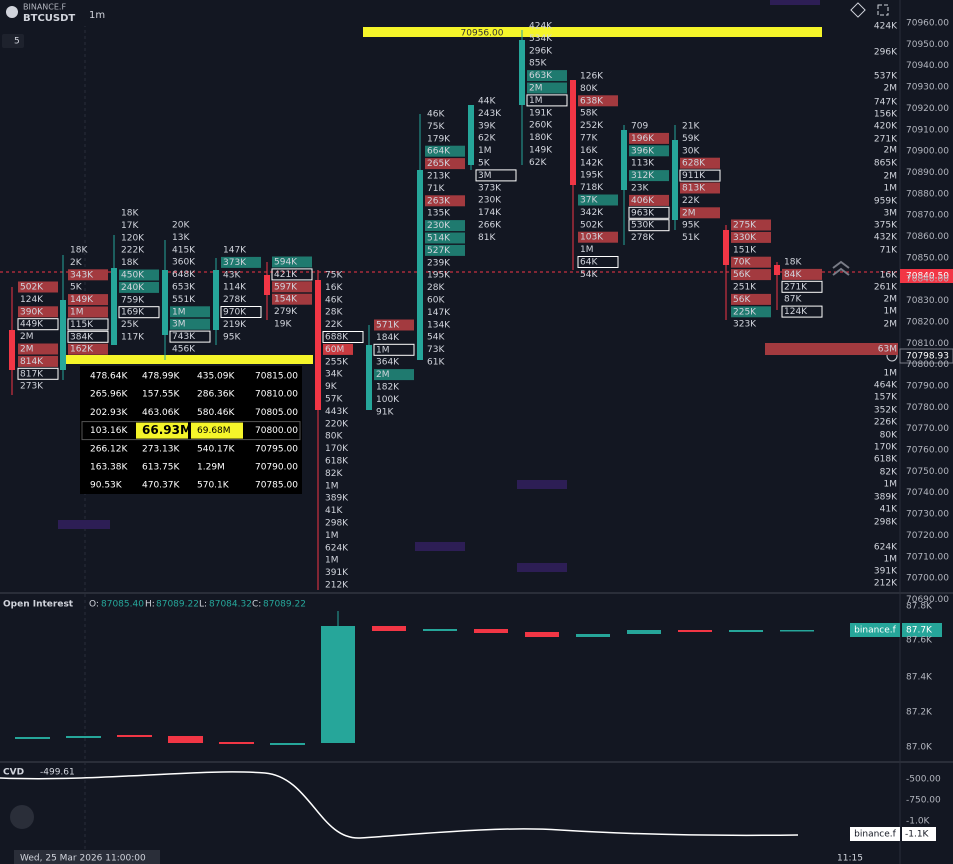 The width and height of the screenshot is (953, 864). What do you see at coordinates (337, 449) in the screenshot?
I see `footprint-volume: 170K` at bounding box center [337, 449].